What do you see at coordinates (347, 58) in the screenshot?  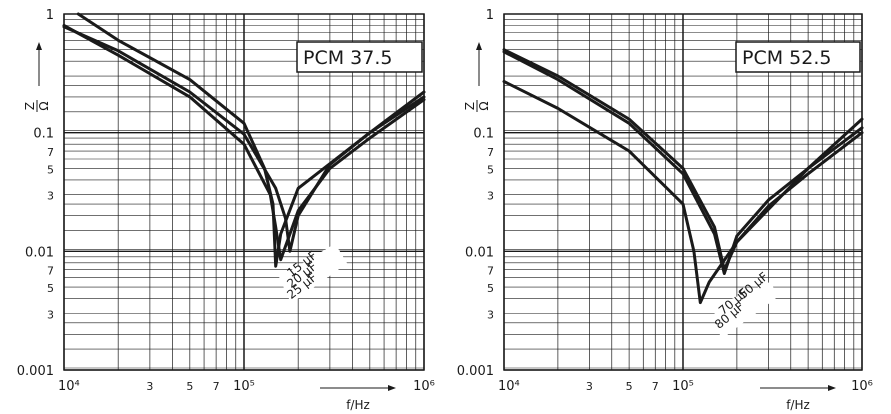 I see `chart-title: PCM 37.5` at bounding box center [347, 58].